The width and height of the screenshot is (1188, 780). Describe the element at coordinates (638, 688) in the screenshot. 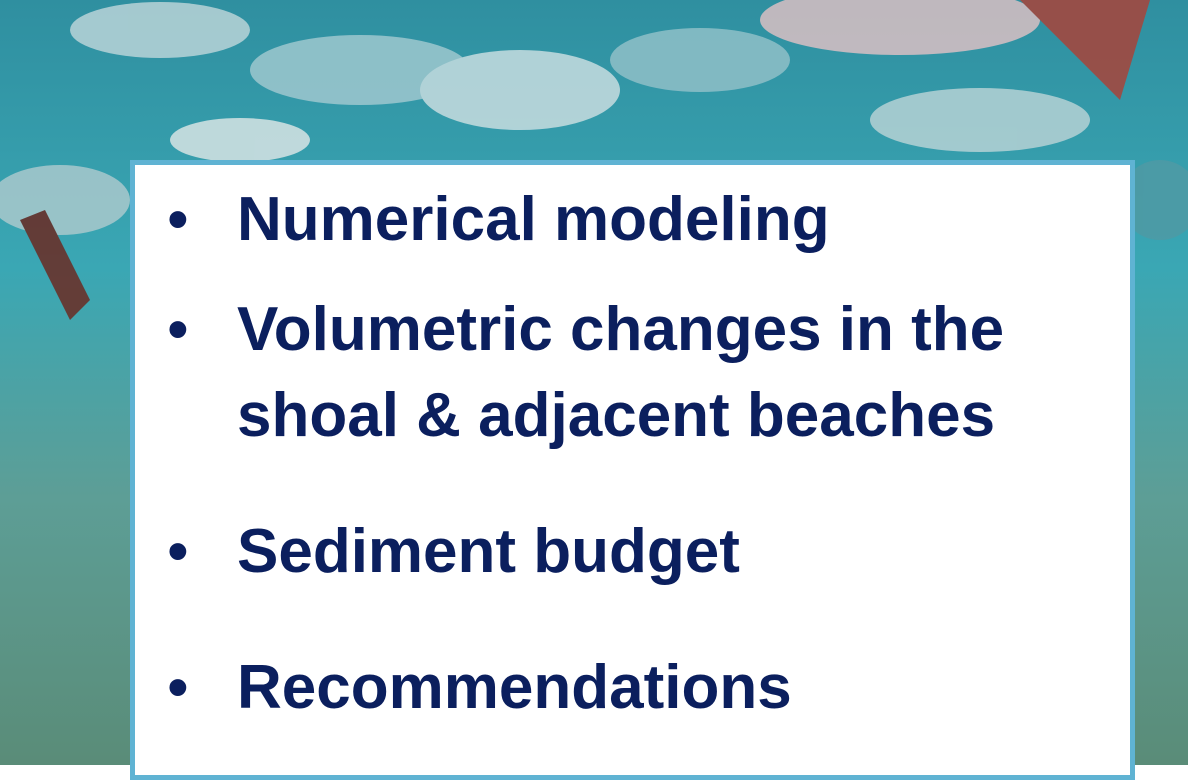

I see `bullet: Recommendations` at that location.